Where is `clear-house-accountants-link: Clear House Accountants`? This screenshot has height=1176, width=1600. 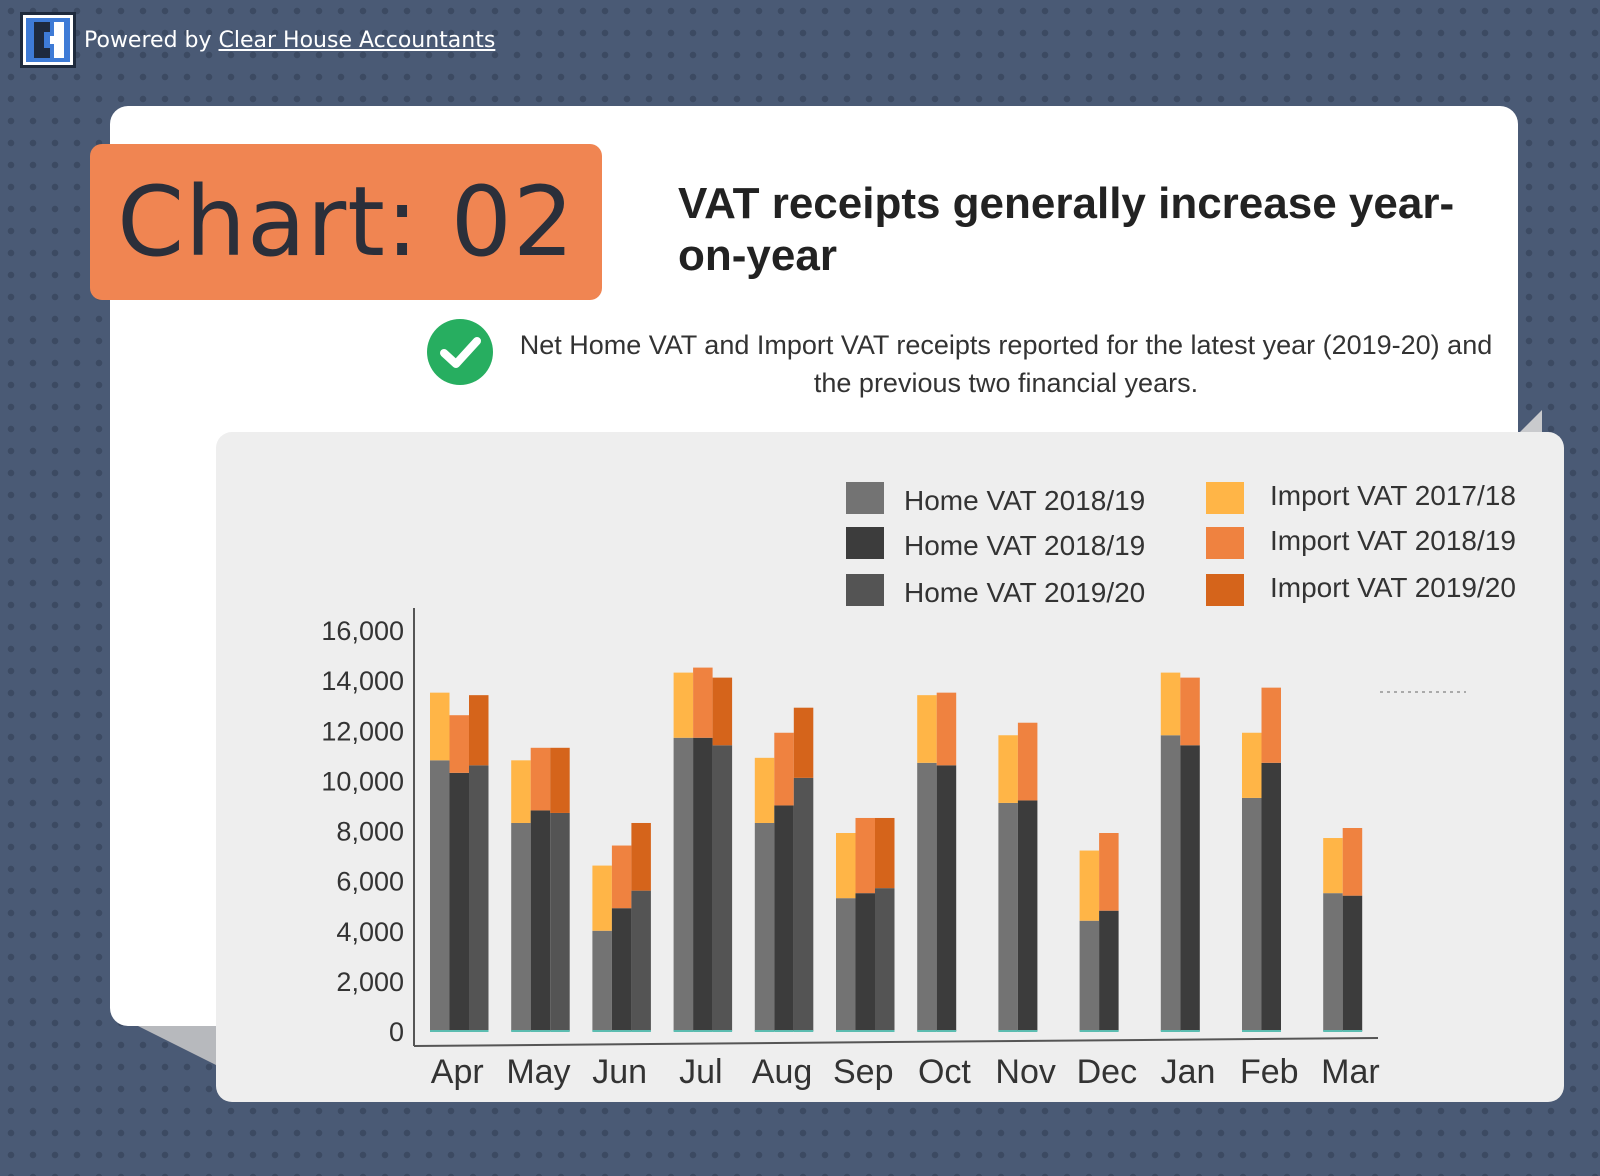
clear-house-accountants-link: Clear House Accountants is located at coordinates (357, 40).